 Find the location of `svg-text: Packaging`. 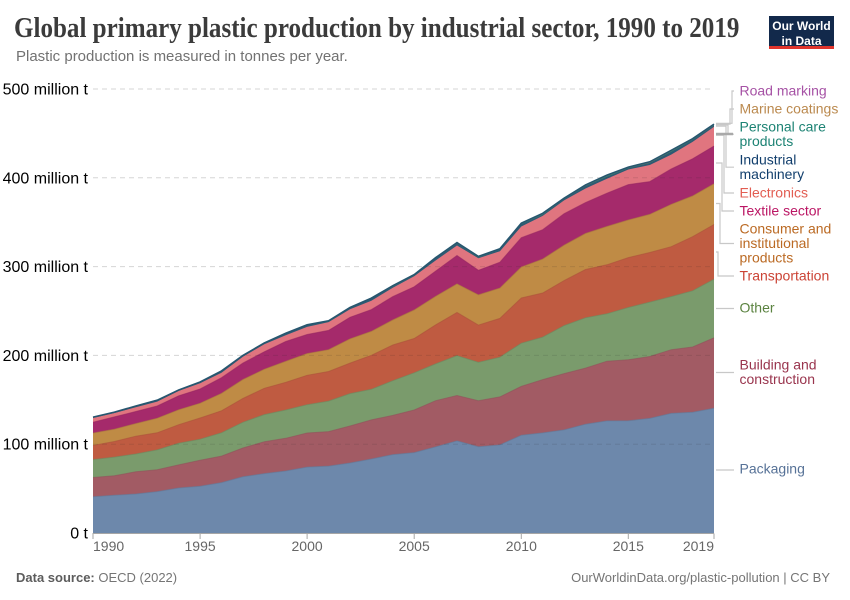

svg-text: Packaging is located at coordinates (772, 469).